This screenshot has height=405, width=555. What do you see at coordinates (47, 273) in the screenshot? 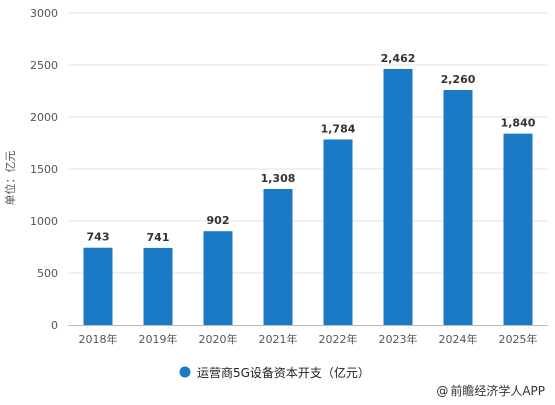
I see `y-tick-label-1: 500` at bounding box center [47, 273].